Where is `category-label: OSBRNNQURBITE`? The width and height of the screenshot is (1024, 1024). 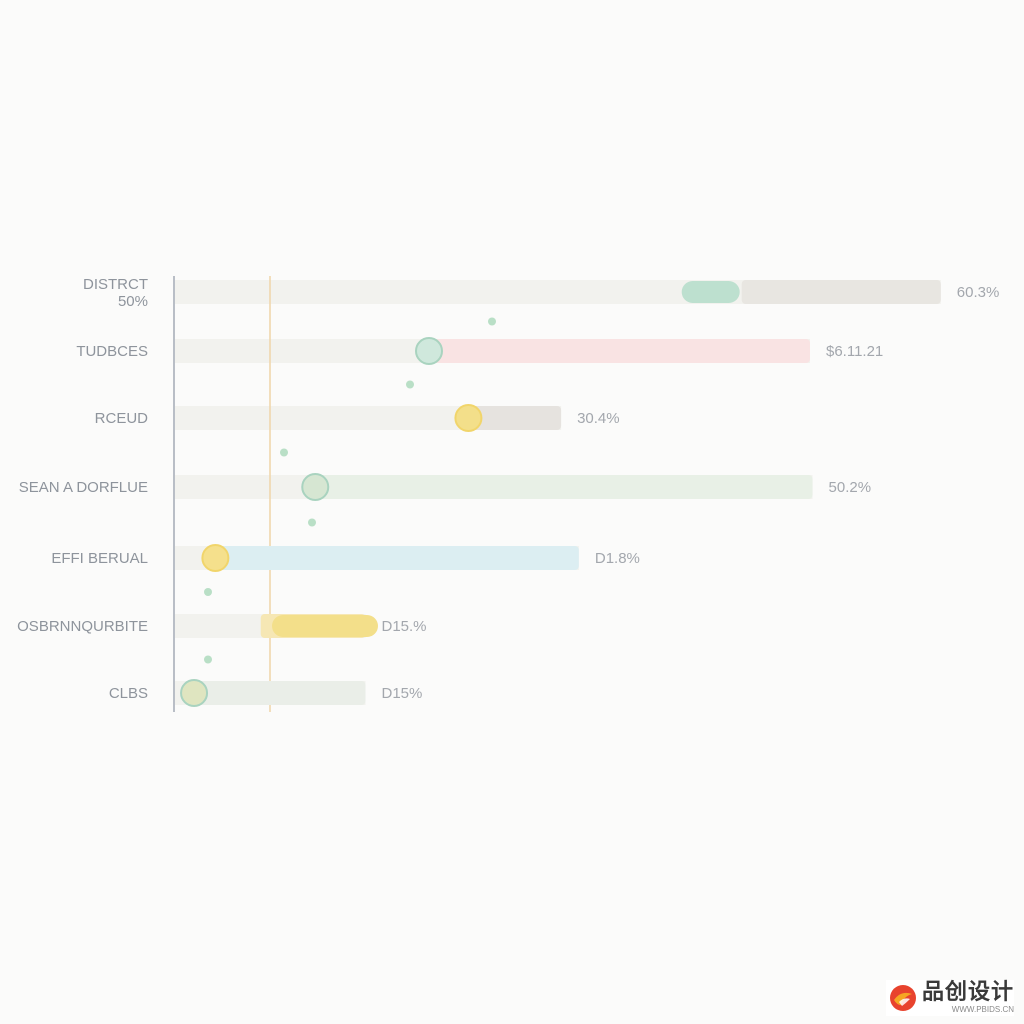 category-label: OSBRNNQURBITE is located at coordinates (82, 626).